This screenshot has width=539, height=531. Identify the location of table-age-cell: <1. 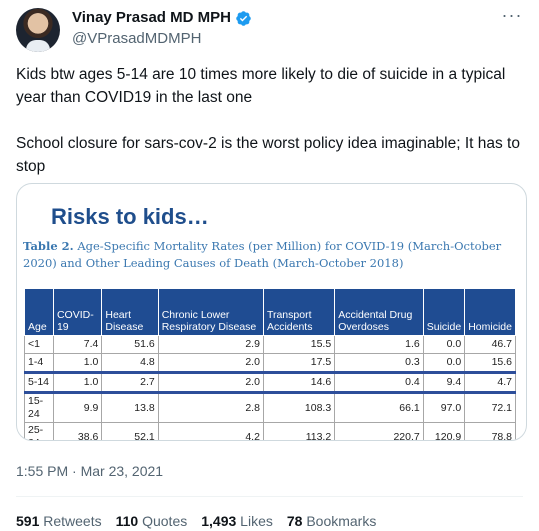
(39, 344).